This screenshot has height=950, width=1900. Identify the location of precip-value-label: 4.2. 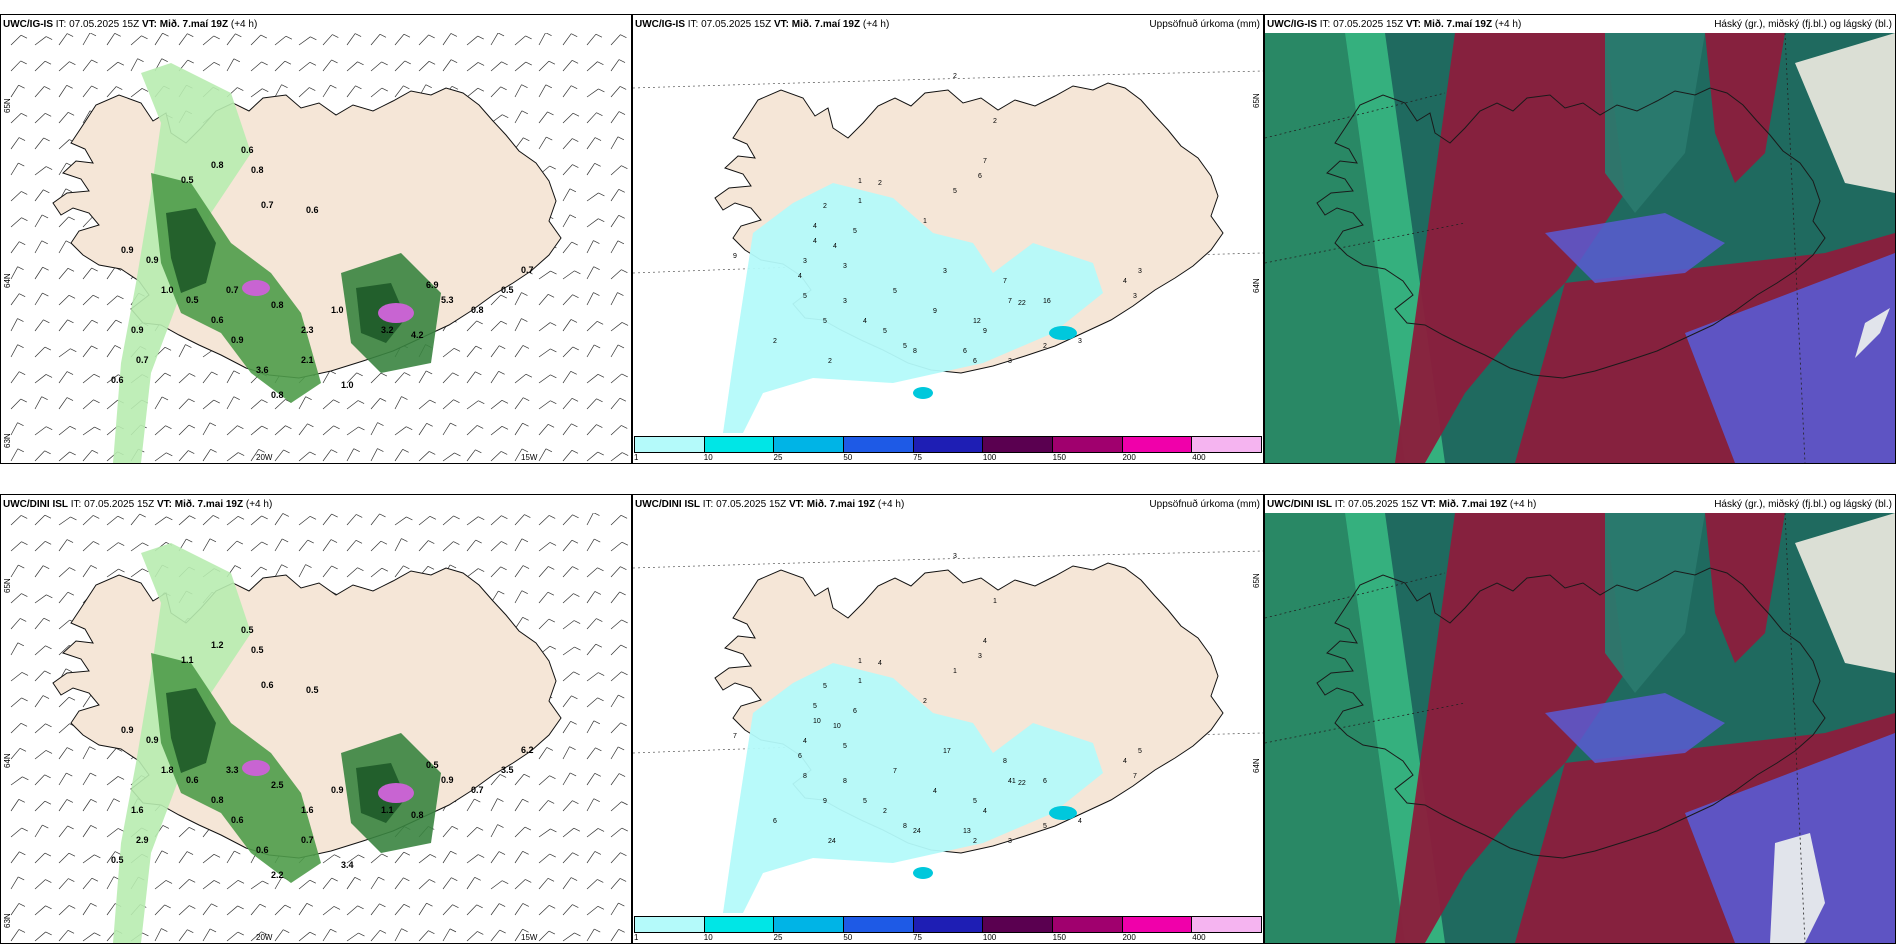
(417, 335).